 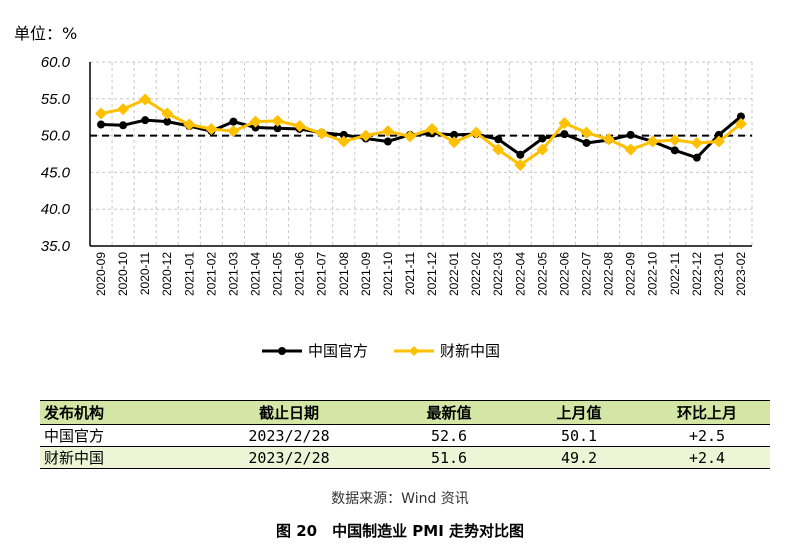 I want to click on col-header-publisher: 发布机构, so click(x=117, y=412).